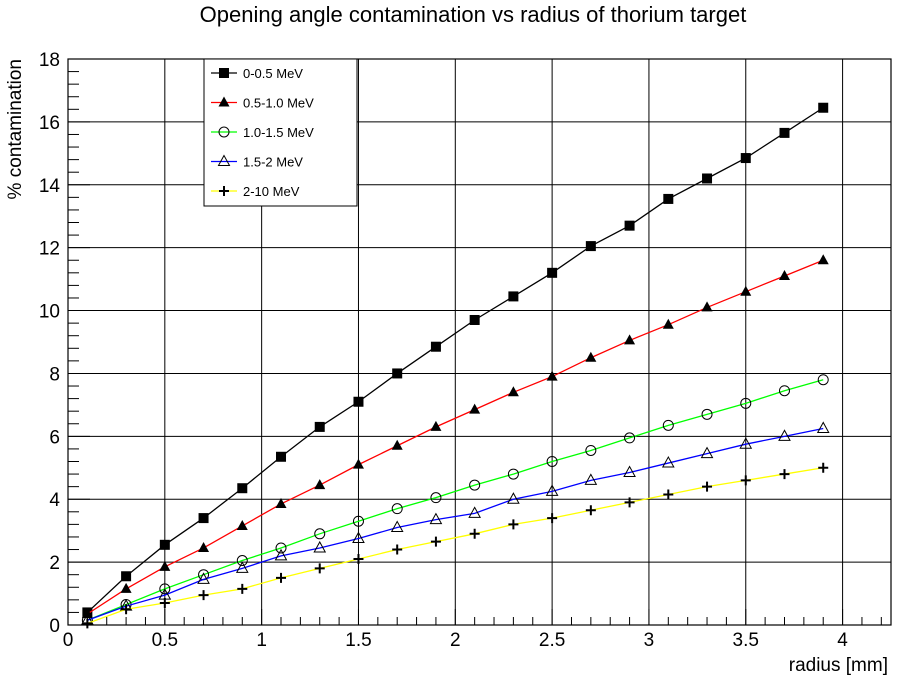 Image resolution: width=900 pixels, height=687 pixels. Describe the element at coordinates (649, 640) in the screenshot. I see `x-tick-label: 3` at that location.